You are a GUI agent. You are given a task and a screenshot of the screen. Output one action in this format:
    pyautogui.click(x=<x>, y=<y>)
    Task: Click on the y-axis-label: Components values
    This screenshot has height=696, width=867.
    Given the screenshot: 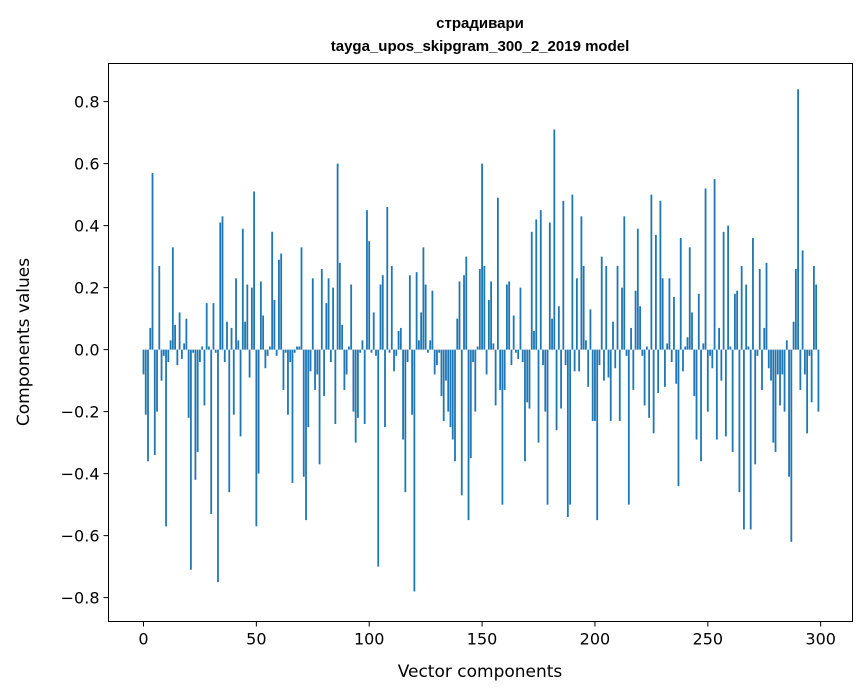 What is the action you would take?
    pyautogui.click(x=24, y=342)
    